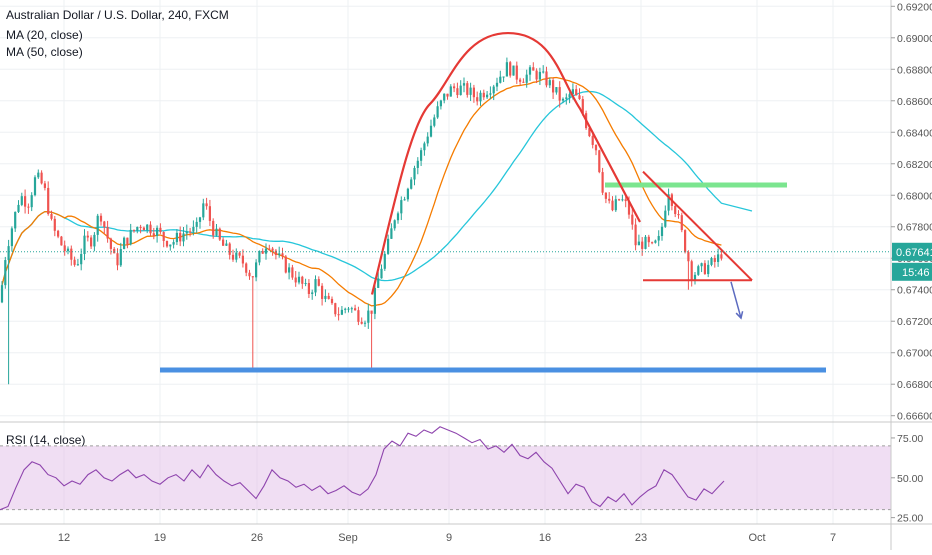 The height and width of the screenshot is (555, 932). I want to click on countdown-box, so click(912, 271).